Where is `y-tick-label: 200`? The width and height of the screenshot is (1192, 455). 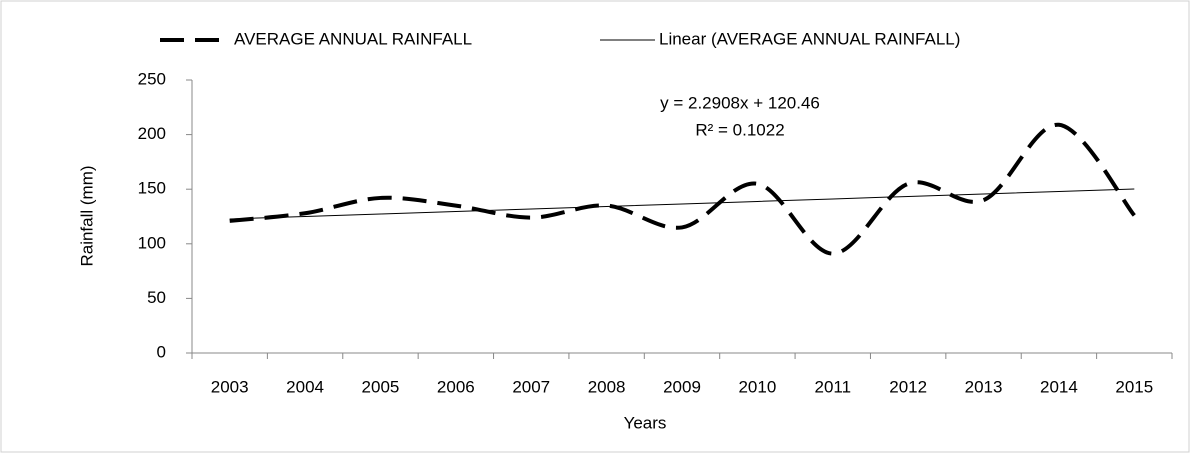
y-tick-label: 200 is located at coordinates (152, 133).